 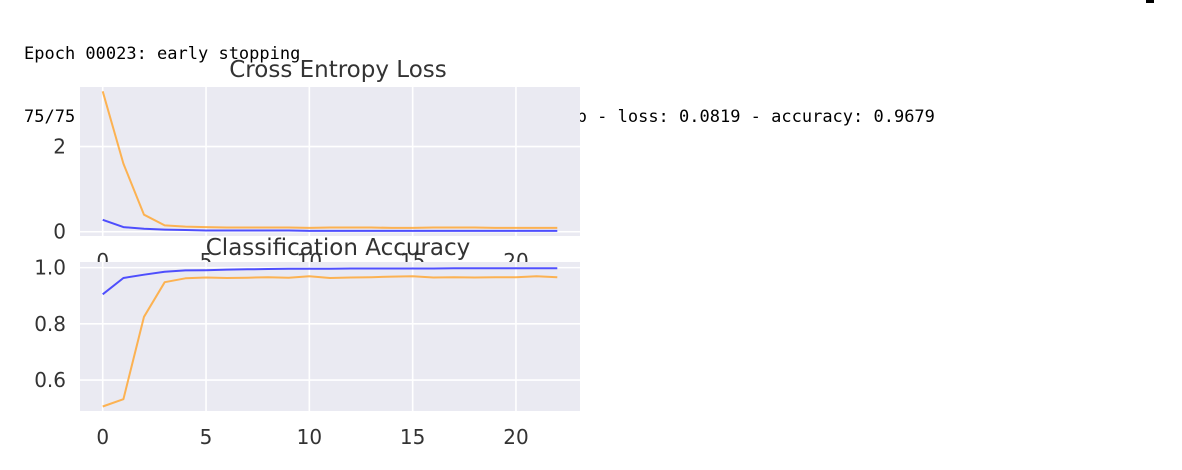 What do you see at coordinates (330, 161) in the screenshot?
I see `loss-plot-area` at bounding box center [330, 161].